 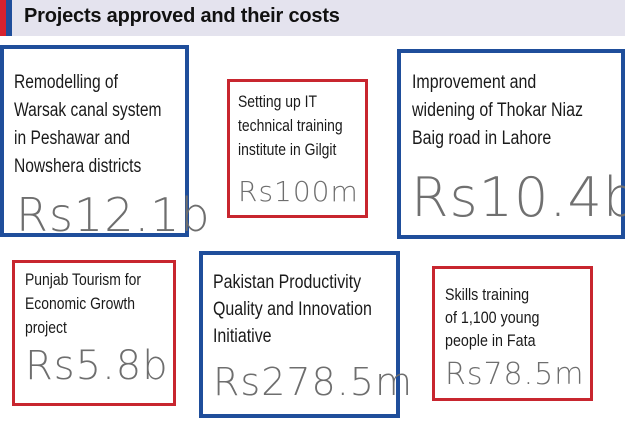 I want to click on header-flag-marker, so click(x=6, y=18).